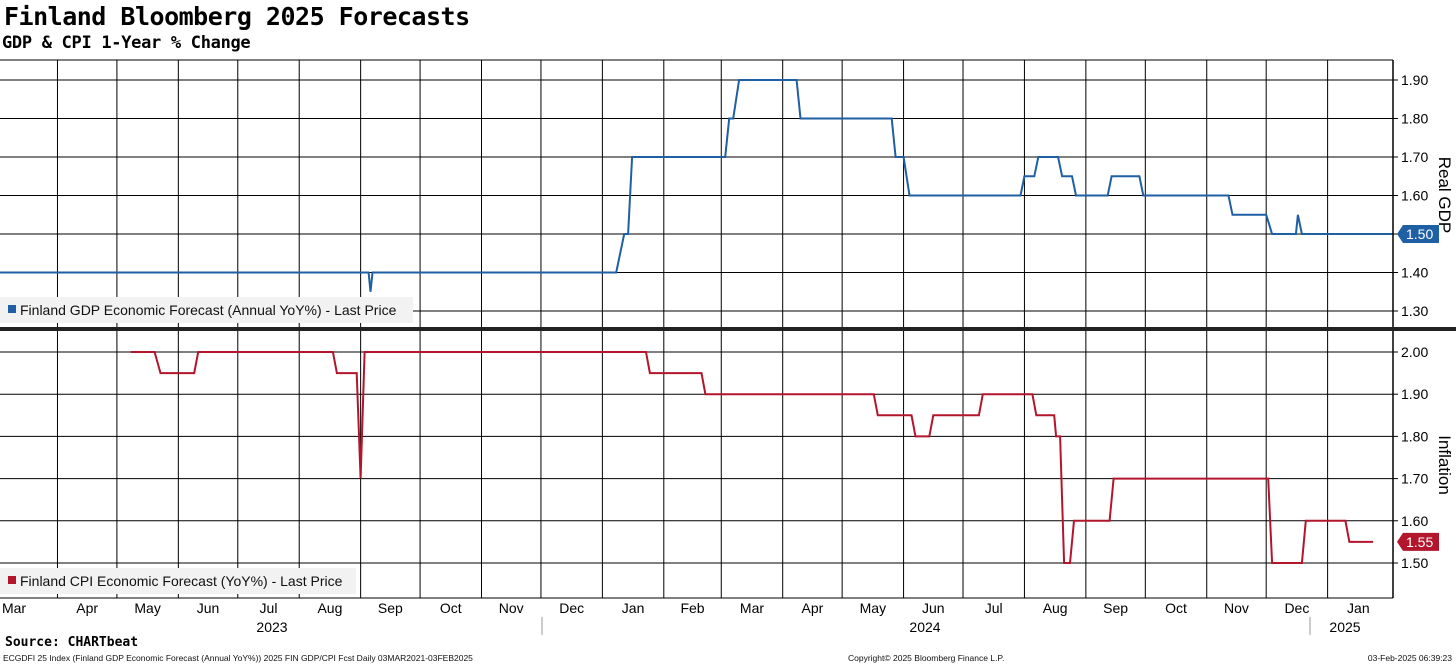 Image resolution: width=1456 pixels, height=665 pixels. What do you see at coordinates (1409, 658) in the screenshot?
I see `timestamp: 03-Feb-2025 06:39:23` at bounding box center [1409, 658].